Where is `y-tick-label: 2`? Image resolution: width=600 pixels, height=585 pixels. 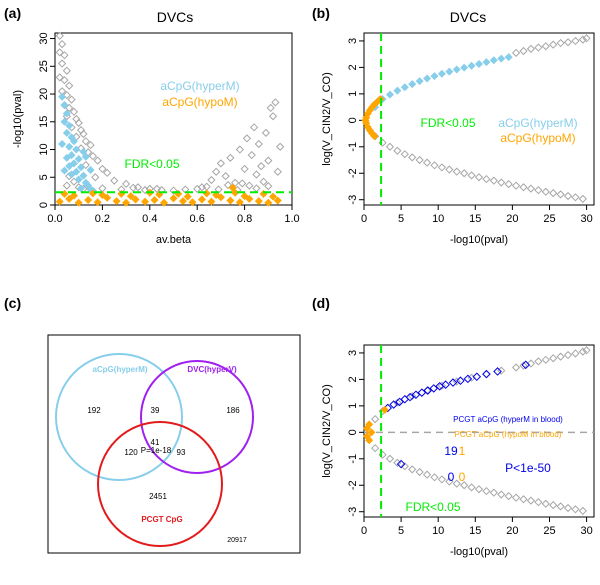
y-tick-label: 2 is located at coordinates (353, 379).